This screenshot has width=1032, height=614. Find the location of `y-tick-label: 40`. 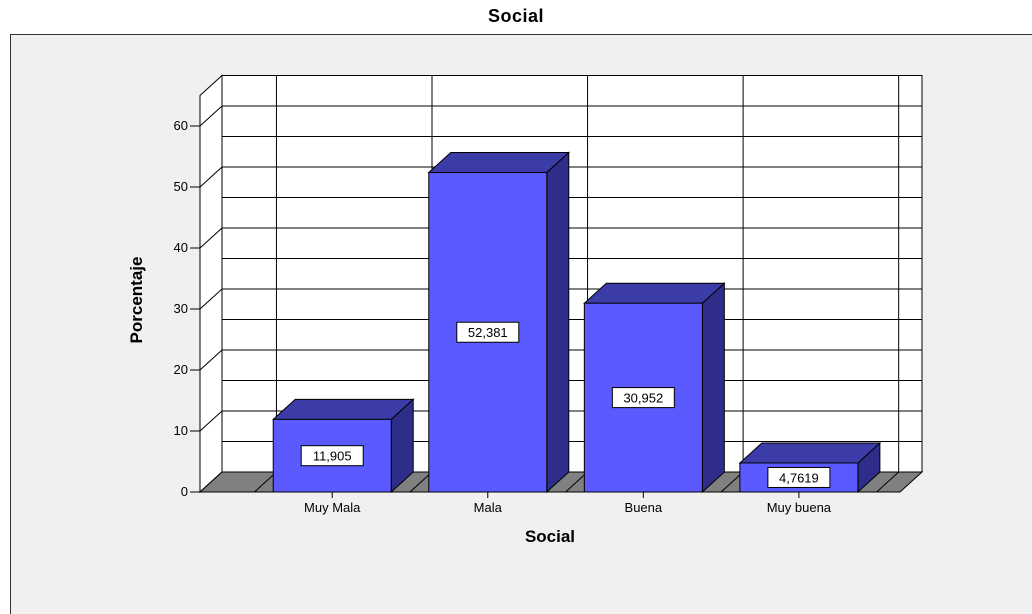

y-tick-label: 40 is located at coordinates (181, 247).